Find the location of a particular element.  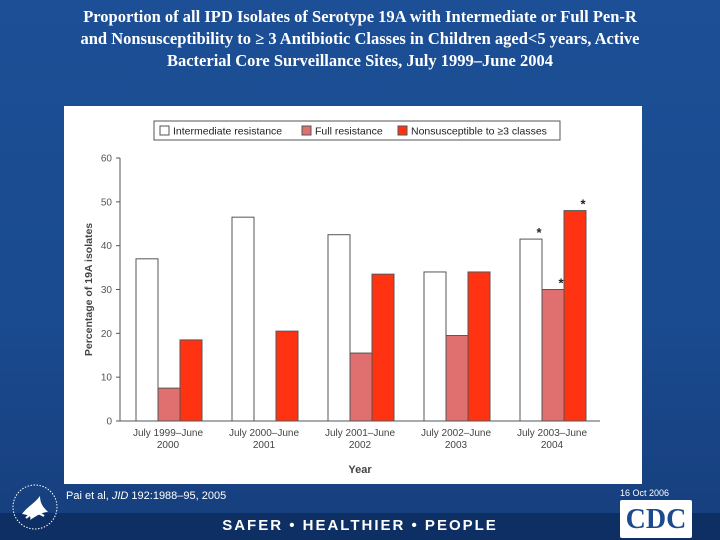

legend-box is located at coordinates (357, 130).